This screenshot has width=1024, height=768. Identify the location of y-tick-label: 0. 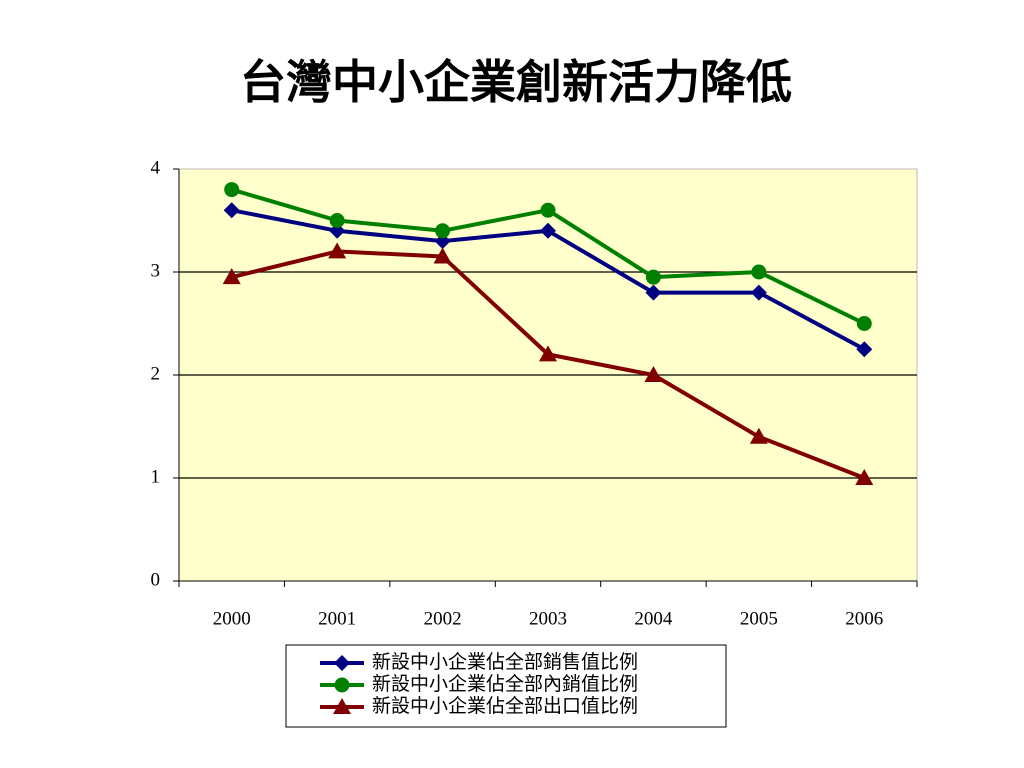
(156, 579).